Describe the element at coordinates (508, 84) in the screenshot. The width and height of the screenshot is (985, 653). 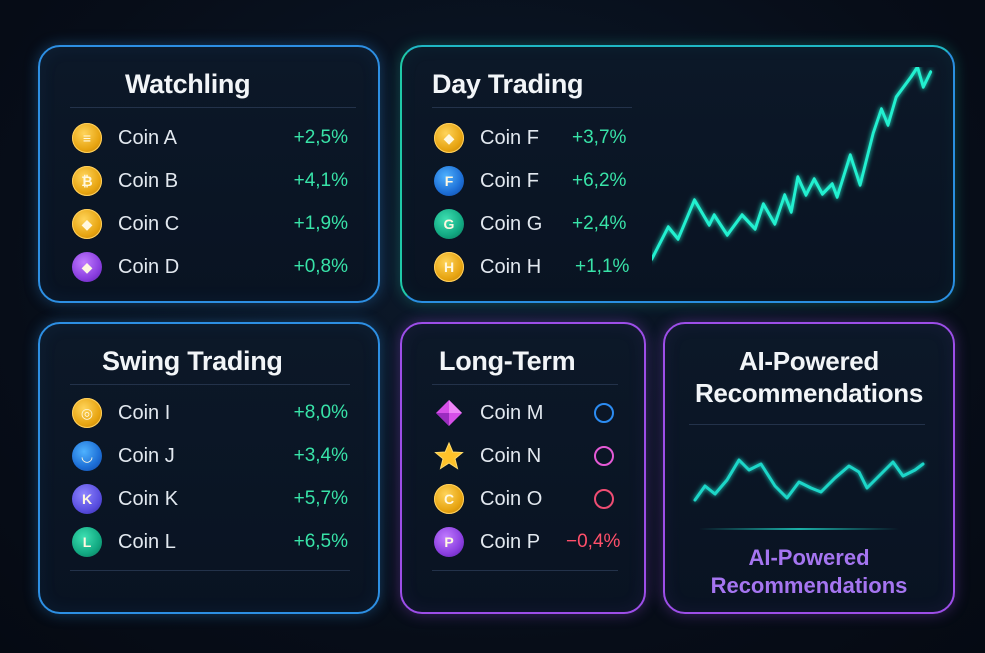
I see `day-trading-title: Day Trading` at that location.